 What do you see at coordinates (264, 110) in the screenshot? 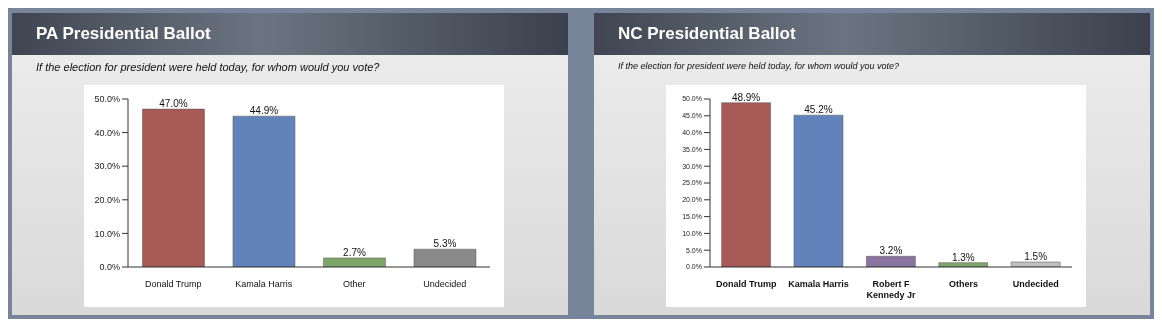
I see `data-label: 44.9%` at bounding box center [264, 110].